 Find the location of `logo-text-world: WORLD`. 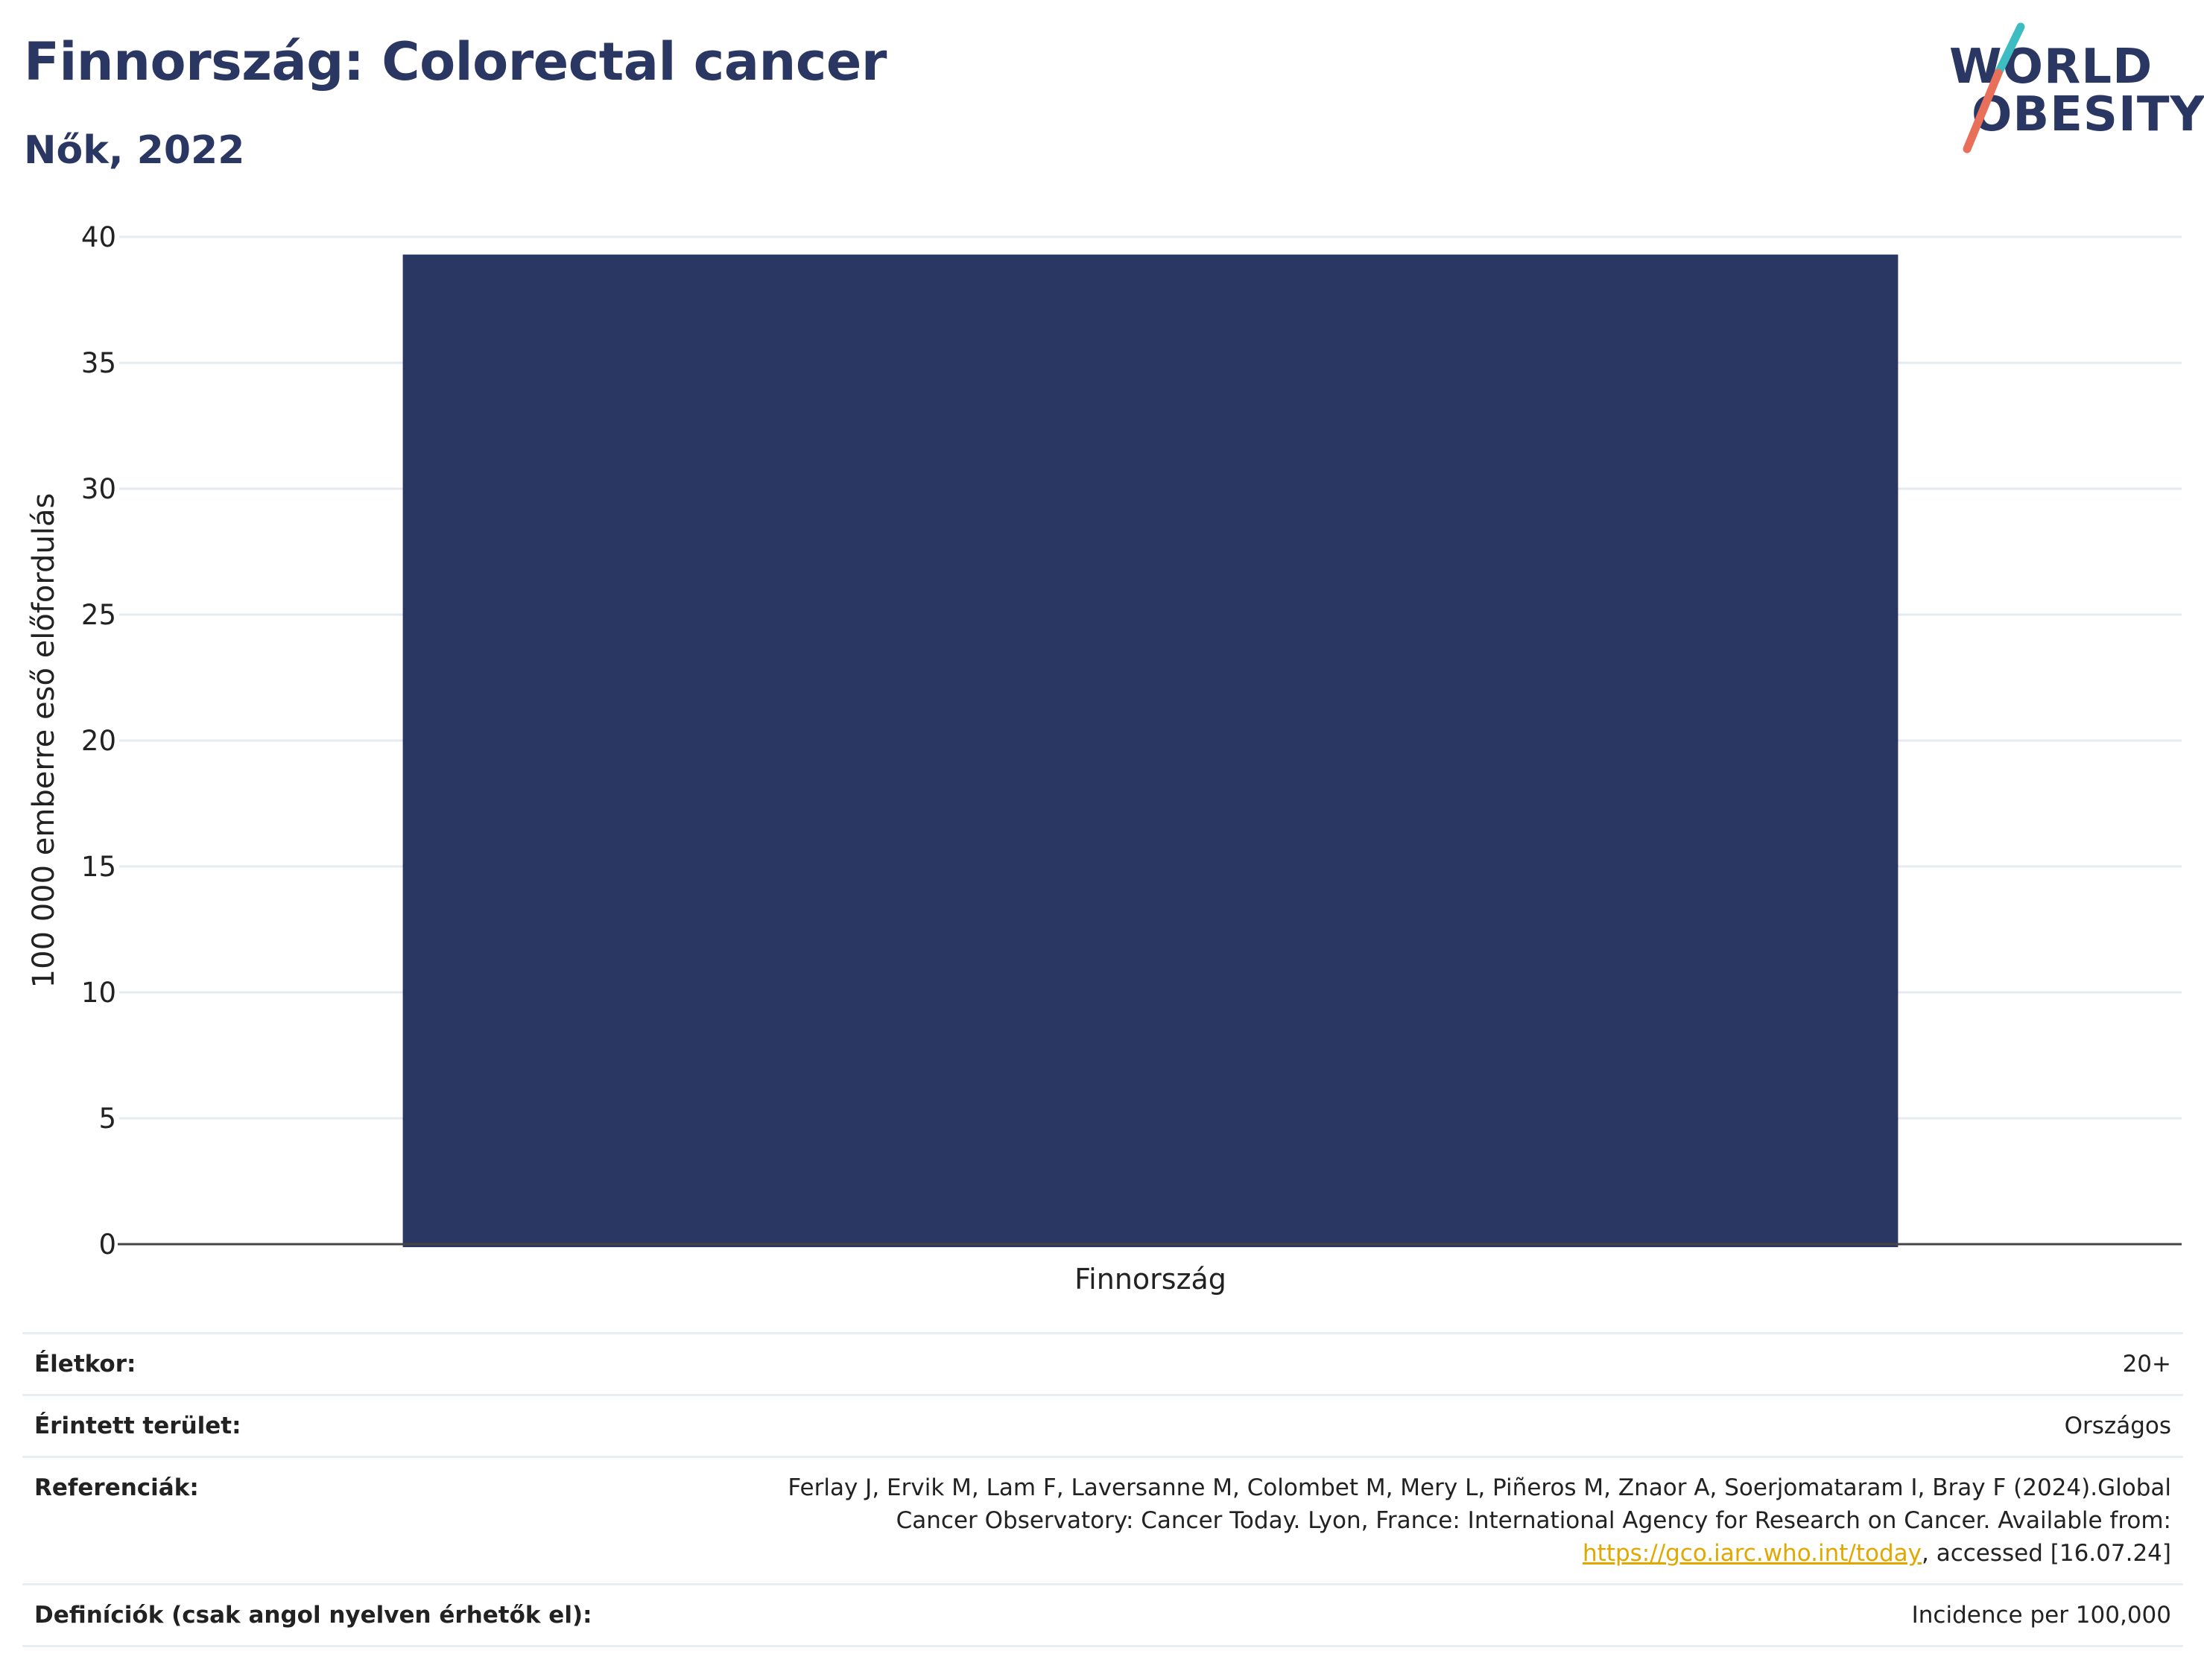

logo-text-world: WORLD is located at coordinates (2051, 67).